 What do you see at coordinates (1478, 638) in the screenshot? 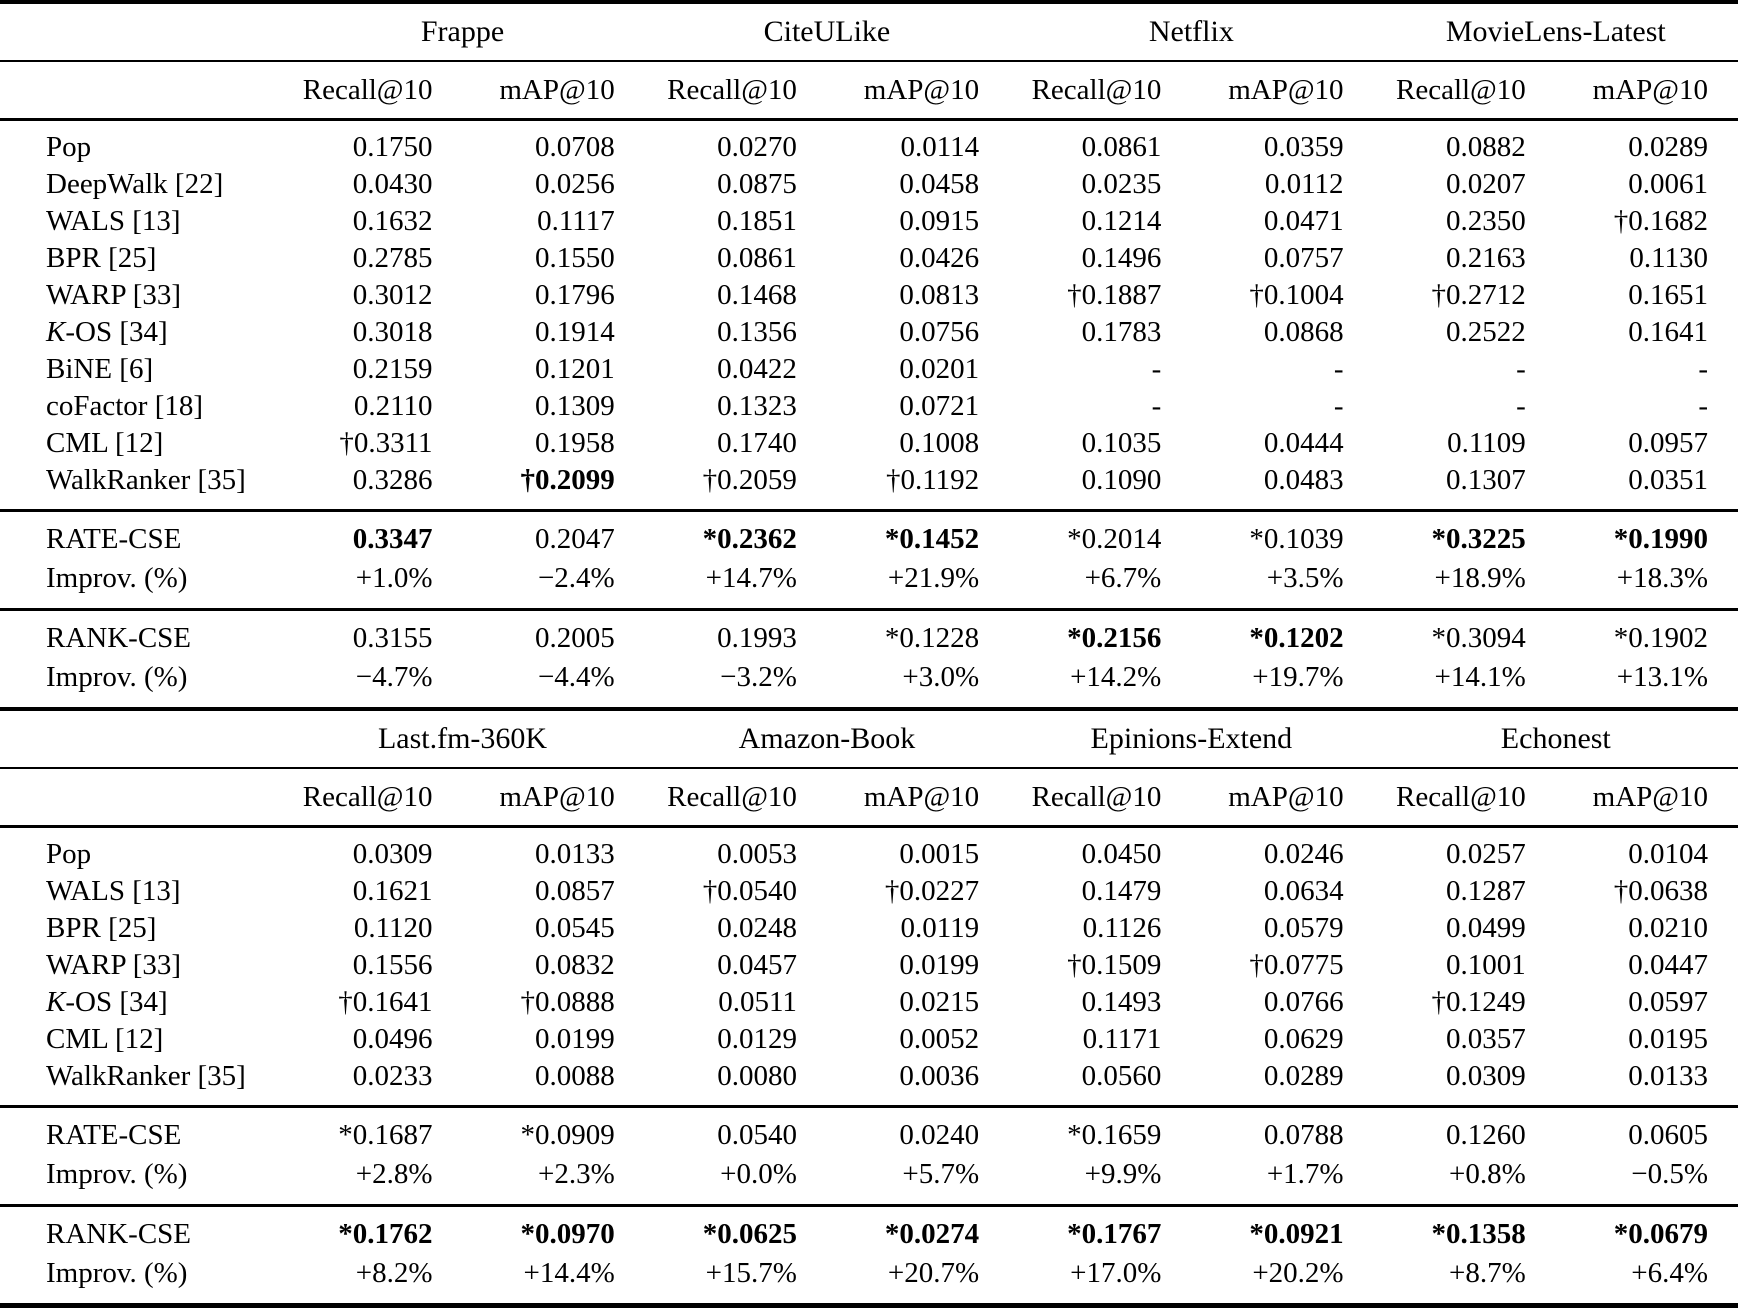
I see `metric-value: *0.3094` at bounding box center [1478, 638].